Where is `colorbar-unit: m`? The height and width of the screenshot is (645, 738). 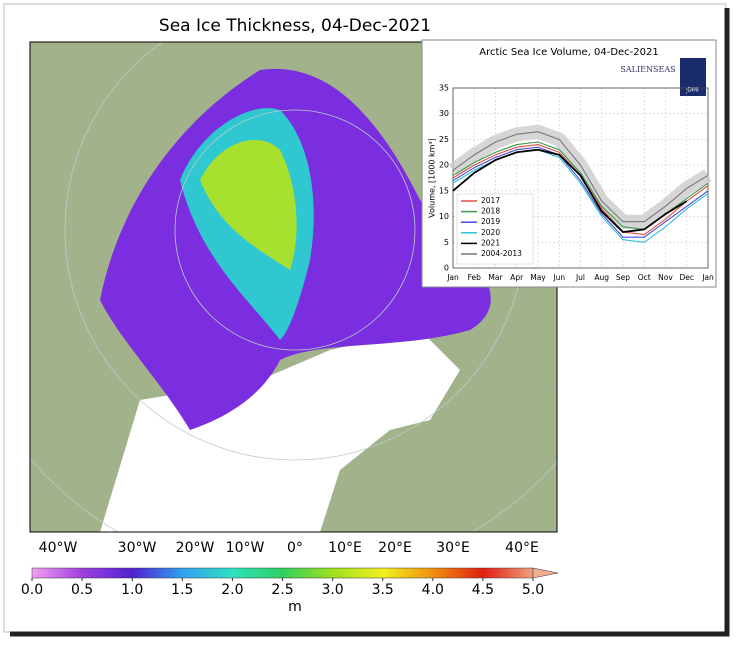
colorbar-unit: m is located at coordinates (295, 607).